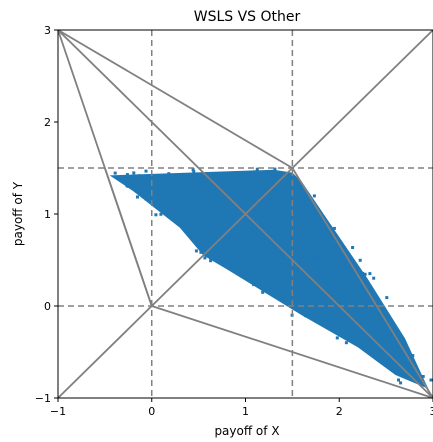  What do you see at coordinates (431, 411) in the screenshot?
I see `x-tick-label: 3` at bounding box center [431, 411].